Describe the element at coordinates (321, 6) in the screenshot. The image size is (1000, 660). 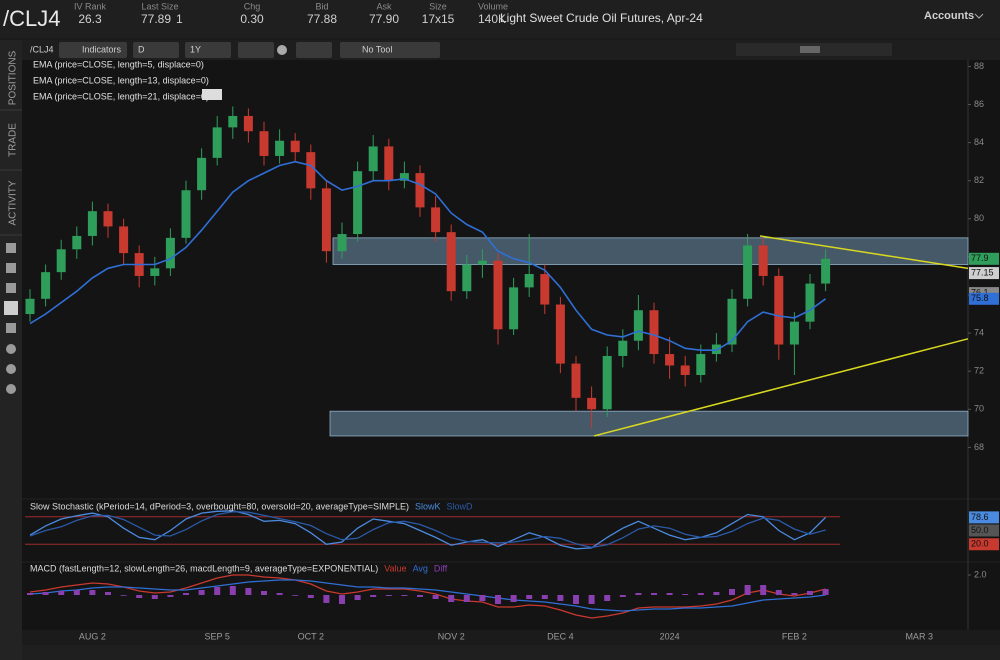
I see `field-label: Bid` at that location.